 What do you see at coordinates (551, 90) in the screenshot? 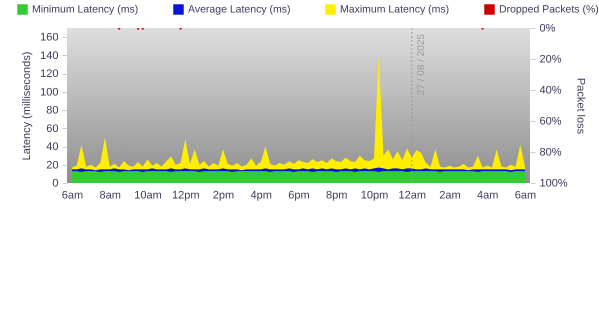
I see `y2-tick-label: 40%` at bounding box center [551, 90].